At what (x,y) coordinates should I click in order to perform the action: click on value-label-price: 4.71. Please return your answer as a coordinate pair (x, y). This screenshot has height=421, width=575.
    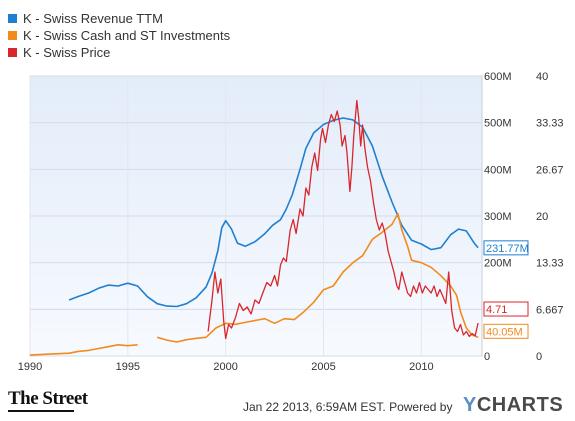
    Looking at the image, I should click on (496, 310).